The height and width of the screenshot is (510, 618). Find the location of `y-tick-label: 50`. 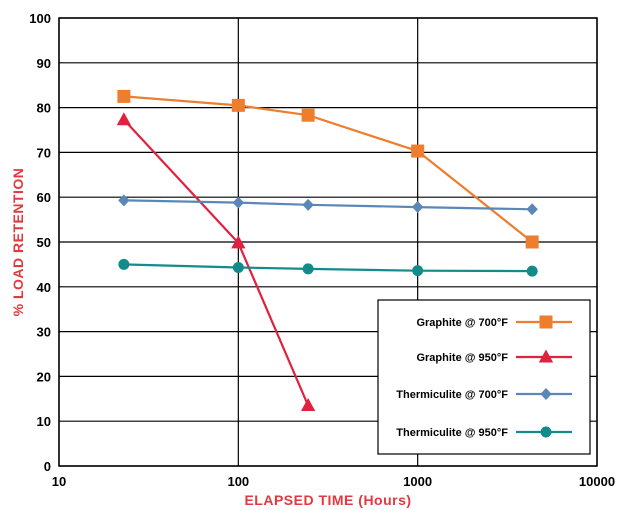

y-tick-label: 50 is located at coordinates (44, 242).